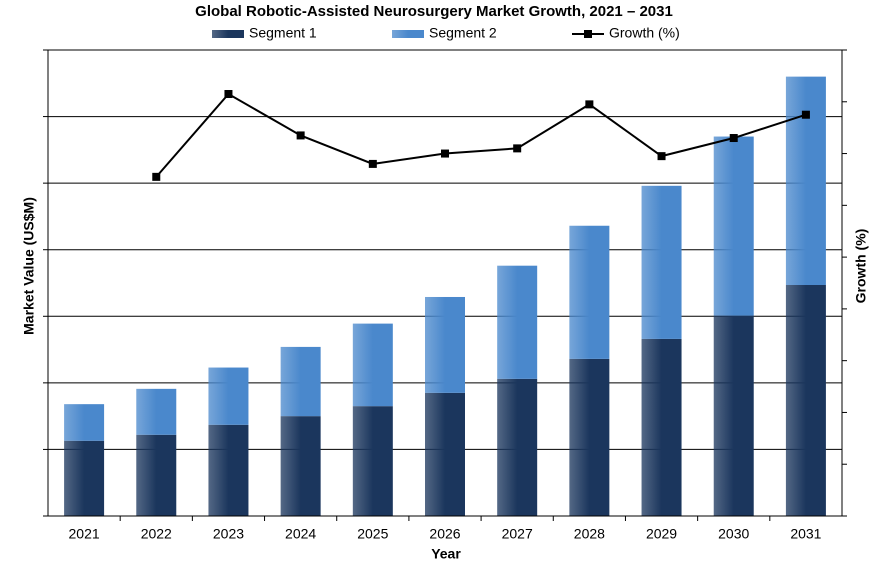 The width and height of the screenshot is (882, 566). I want to click on x-tick-label: 2024, so click(300, 534).